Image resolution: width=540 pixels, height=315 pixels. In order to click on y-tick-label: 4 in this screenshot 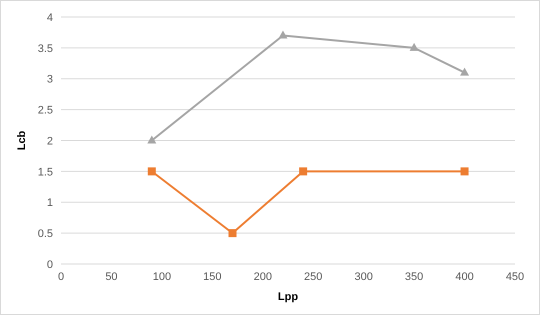, I will do `click(49, 18)`.